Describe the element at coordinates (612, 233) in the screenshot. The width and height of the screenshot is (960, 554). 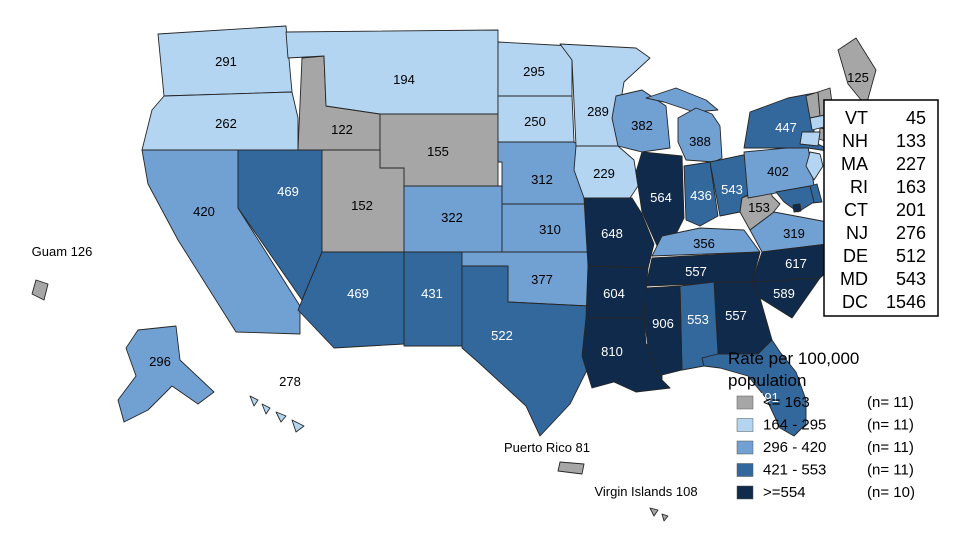
I see `state-value-MO: 648` at that location.